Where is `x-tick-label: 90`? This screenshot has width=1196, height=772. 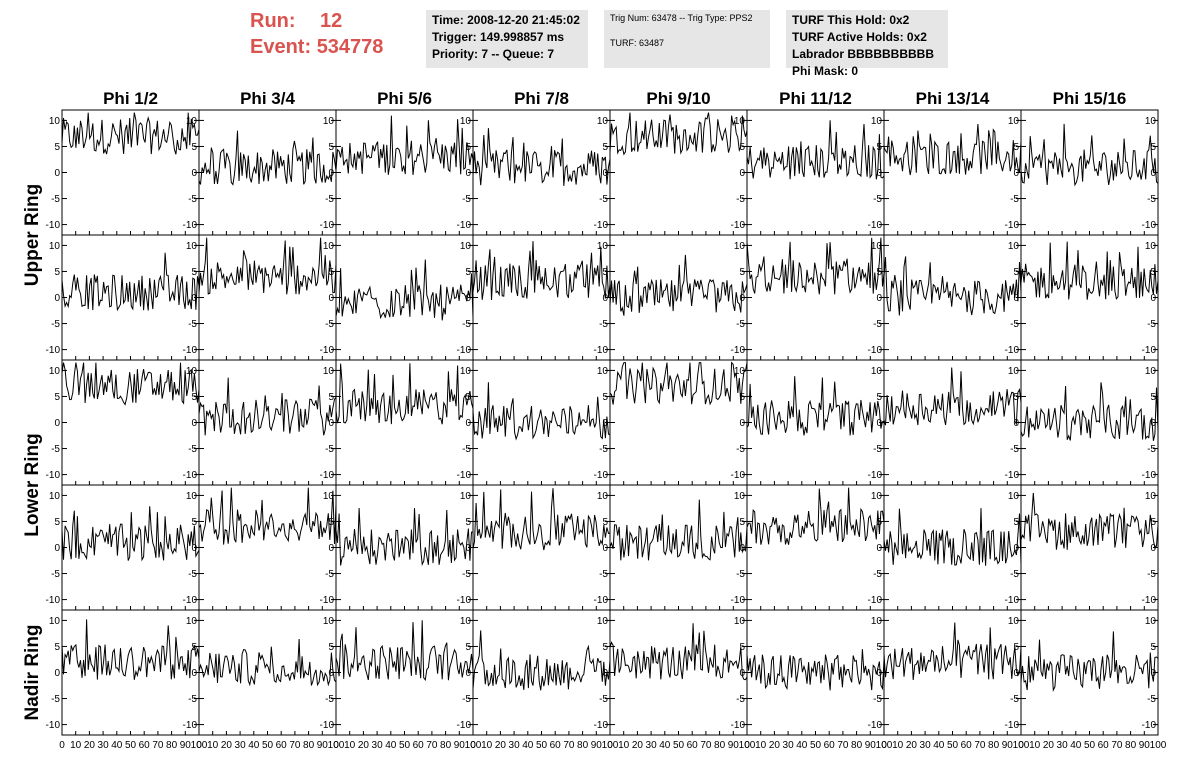 x-tick-label: 90 is located at coordinates (1145, 745).